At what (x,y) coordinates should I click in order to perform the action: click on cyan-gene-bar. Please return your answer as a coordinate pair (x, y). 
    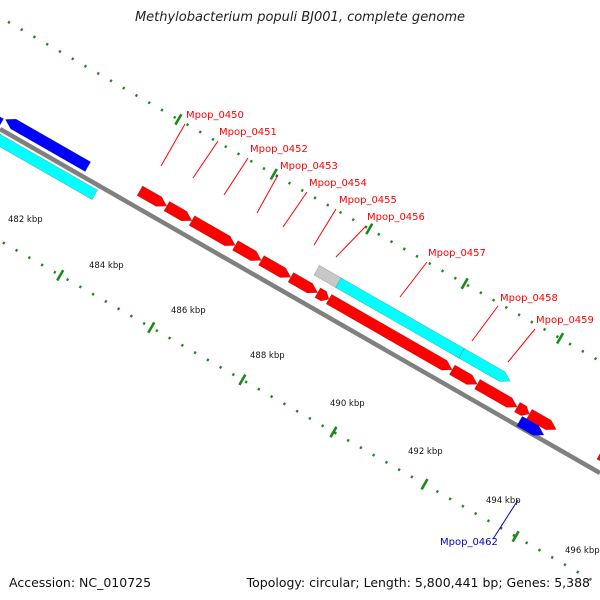
    Looking at the image, I should click on (49, 167).